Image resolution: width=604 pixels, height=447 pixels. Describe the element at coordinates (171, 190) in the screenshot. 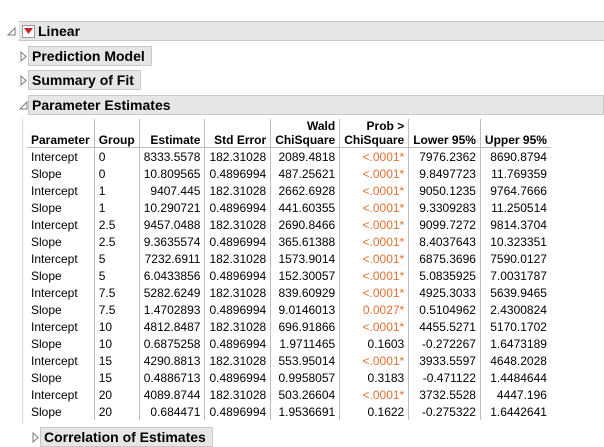

I see `cell-estimate: 9407.445` at that location.